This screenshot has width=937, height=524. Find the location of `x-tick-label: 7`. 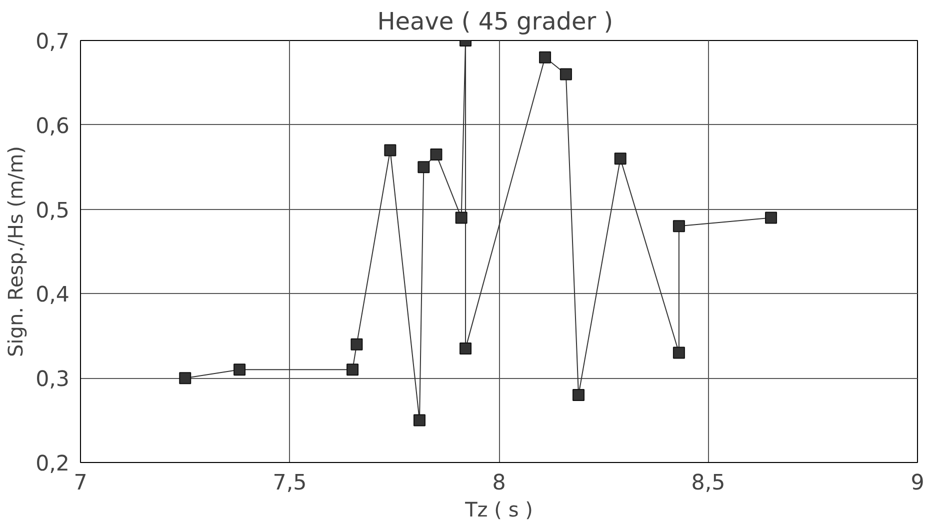

x-tick-label: 7 is located at coordinates (81, 483).